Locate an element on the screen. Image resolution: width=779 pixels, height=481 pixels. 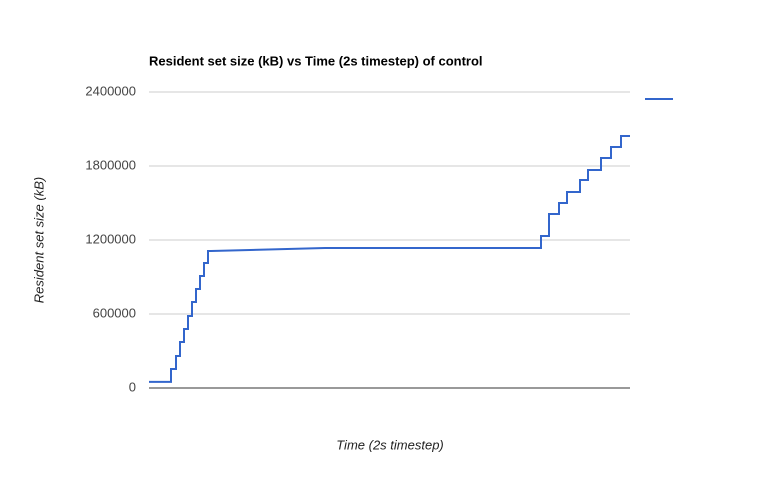
y-tick-label: 1800000 is located at coordinates (110, 164).